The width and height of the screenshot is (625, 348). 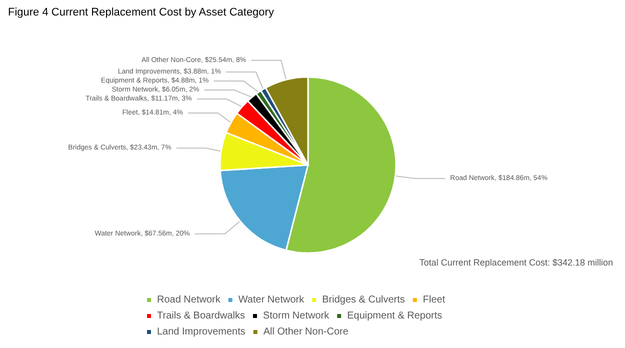 What do you see at coordinates (394, 316) in the screenshot?
I see `legend-label: Equipment & Reports` at bounding box center [394, 316].